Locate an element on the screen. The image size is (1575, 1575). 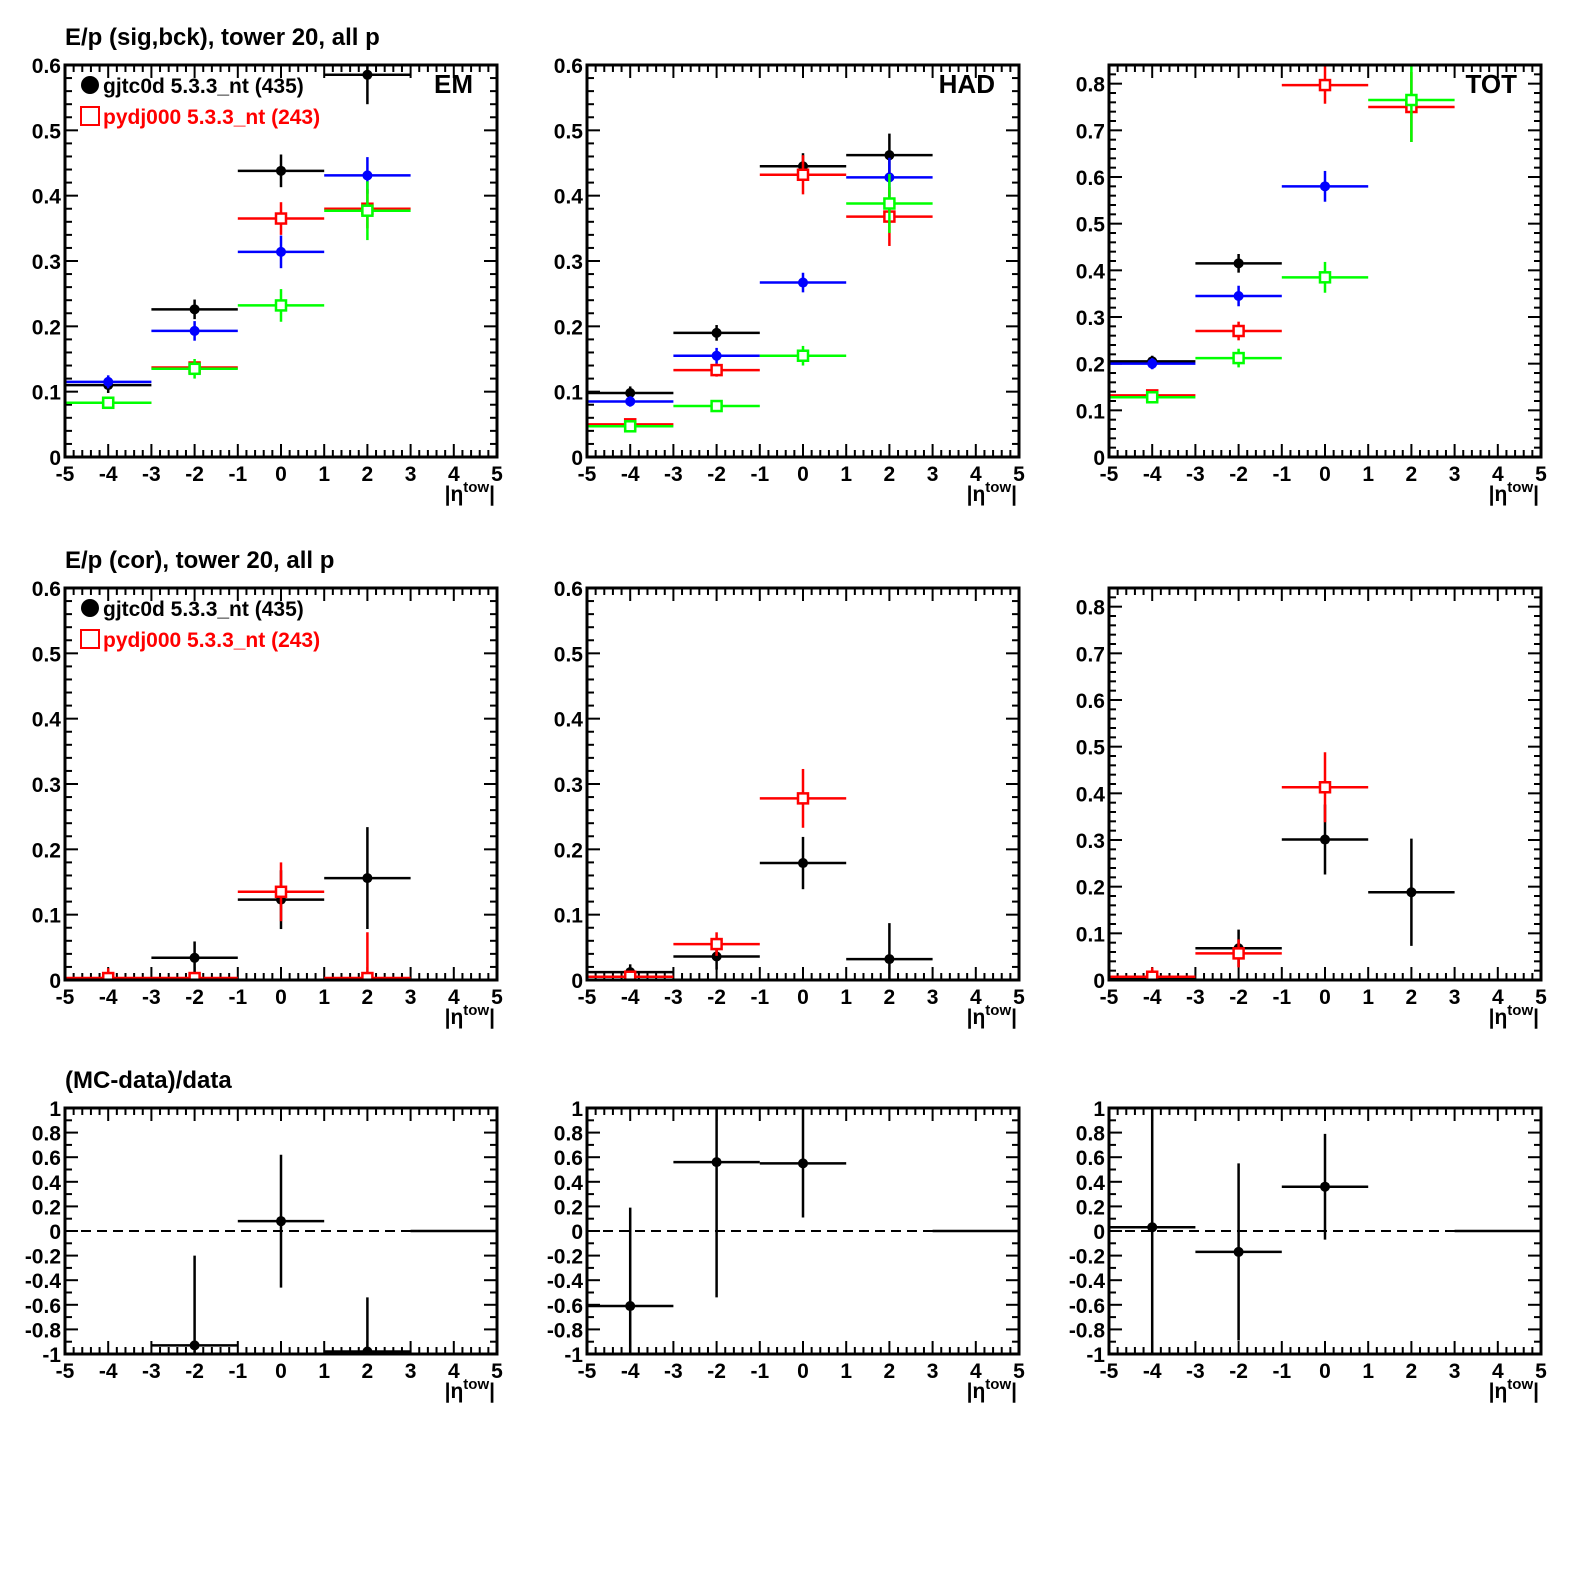
series-red is located at coordinates (803, 874).